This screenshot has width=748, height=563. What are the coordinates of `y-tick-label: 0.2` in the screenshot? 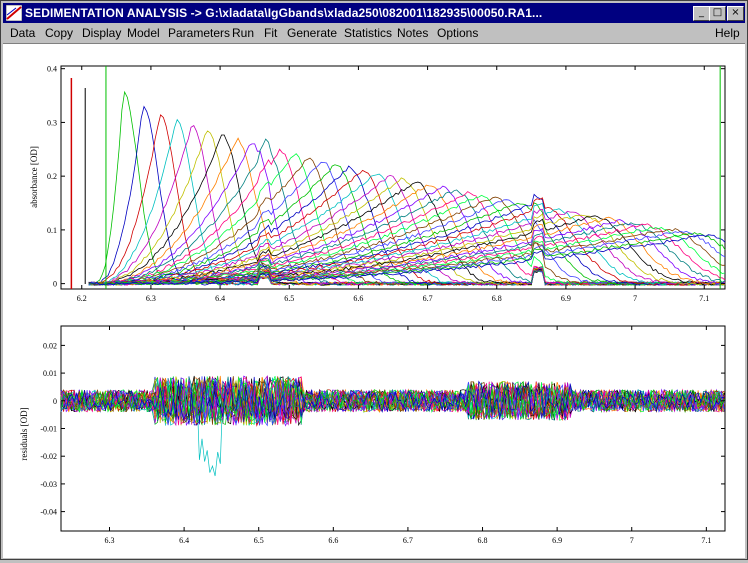 It's located at (52, 176).